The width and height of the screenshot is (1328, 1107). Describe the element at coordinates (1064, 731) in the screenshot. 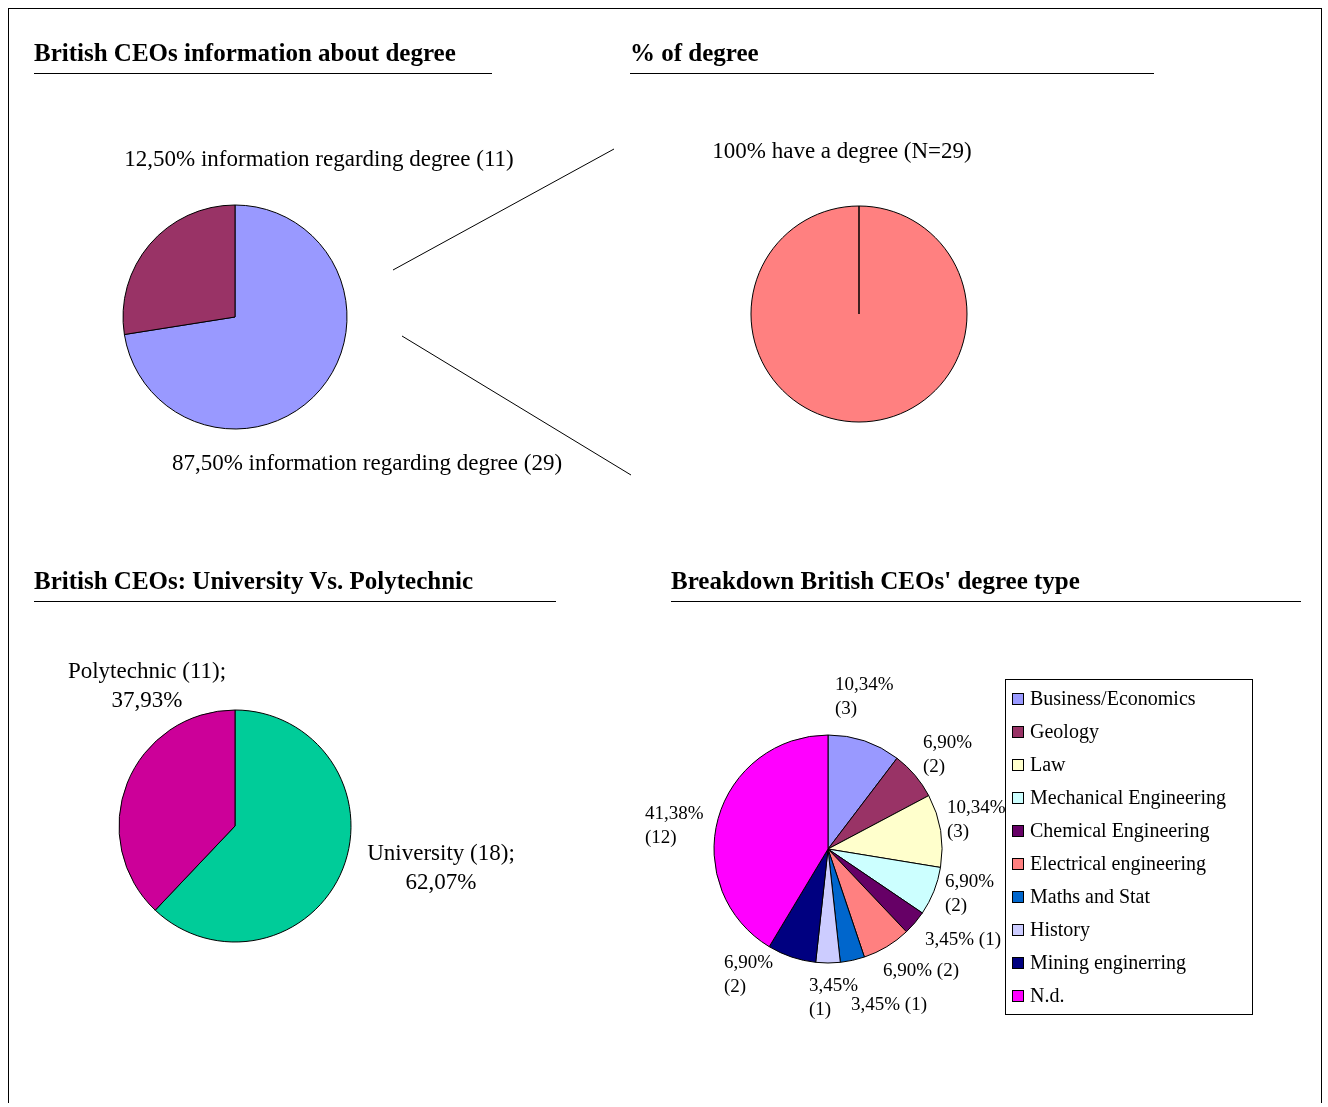

I see `legend-label: Geology` at that location.